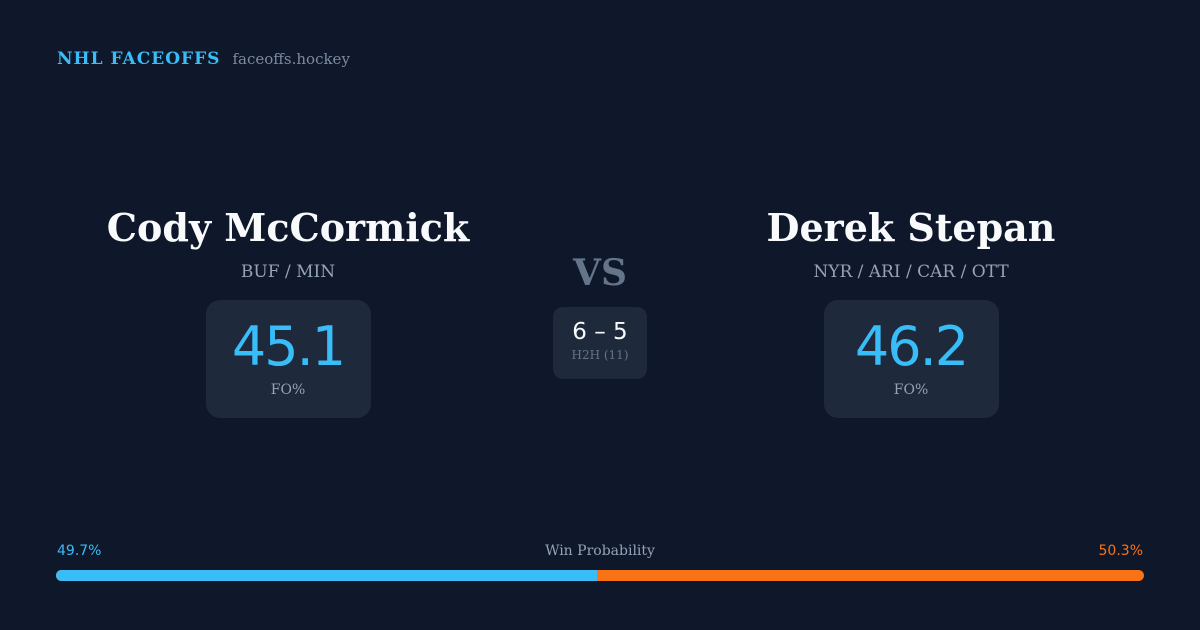  What do you see at coordinates (600, 332) in the screenshot?
I see `h2h-score: 6 – 5` at bounding box center [600, 332].